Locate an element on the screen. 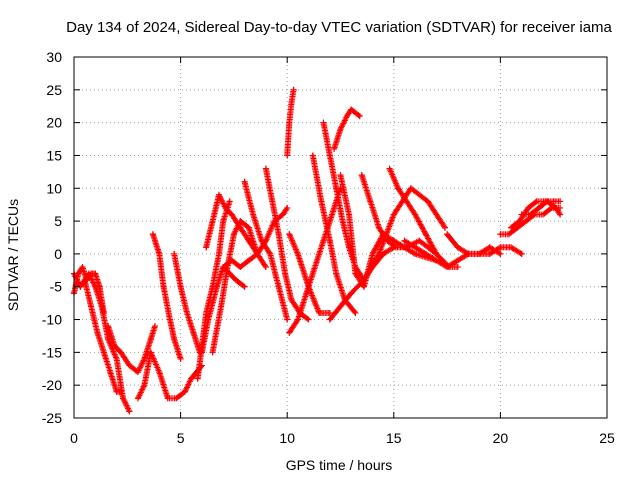 The height and width of the screenshot is (480, 640). y-tick-label: 0 is located at coordinates (58, 254).